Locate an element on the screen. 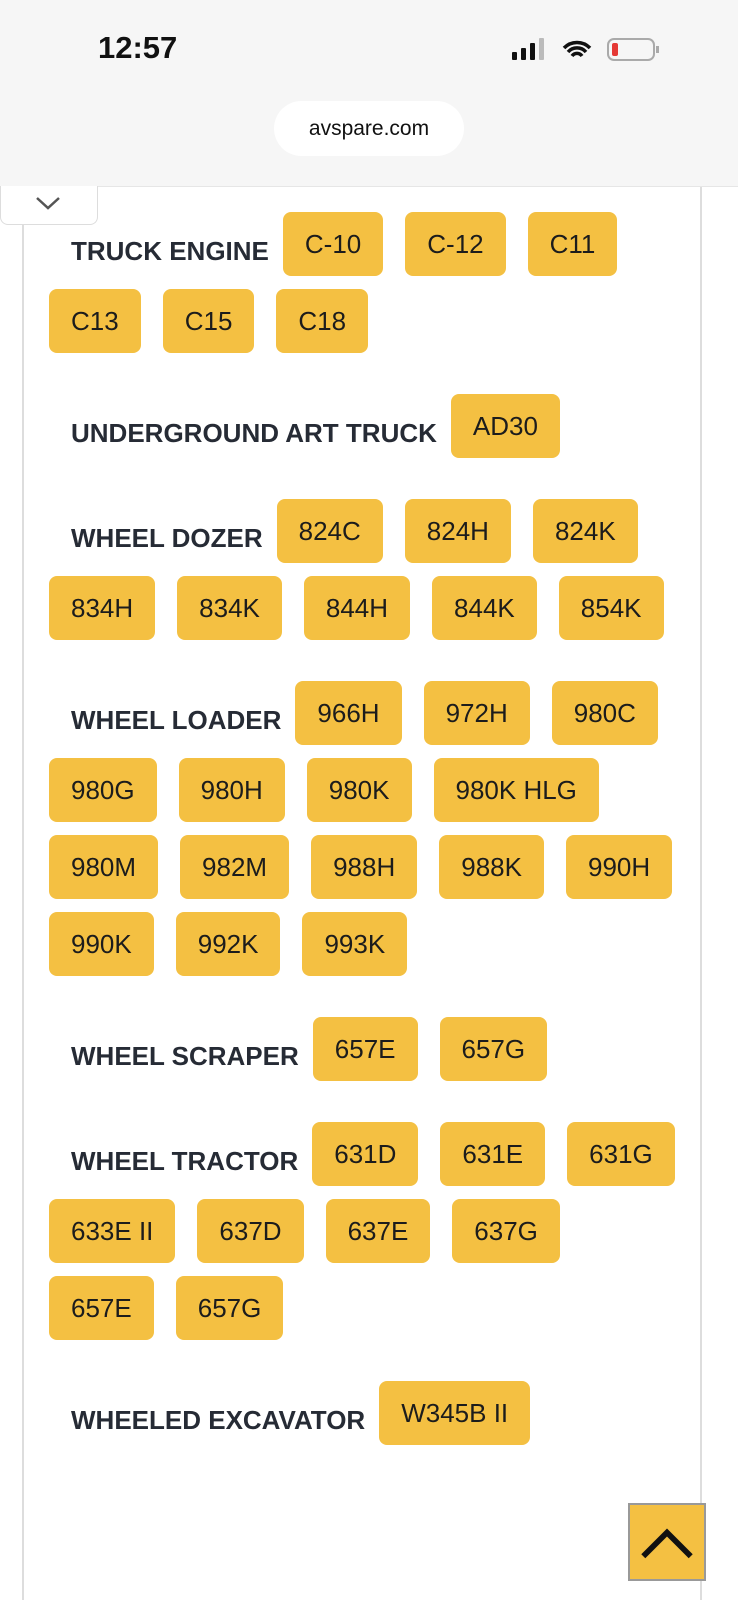 The height and width of the screenshot is (1600, 738). model-tag: 980G is located at coordinates (103, 790).